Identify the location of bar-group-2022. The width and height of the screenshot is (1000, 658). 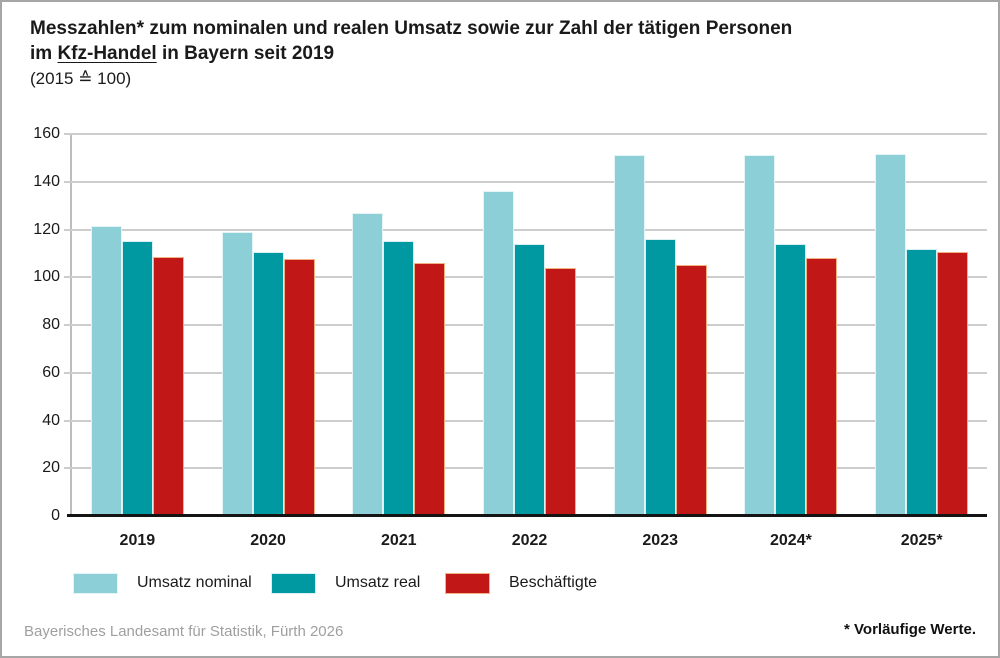
(529, 325).